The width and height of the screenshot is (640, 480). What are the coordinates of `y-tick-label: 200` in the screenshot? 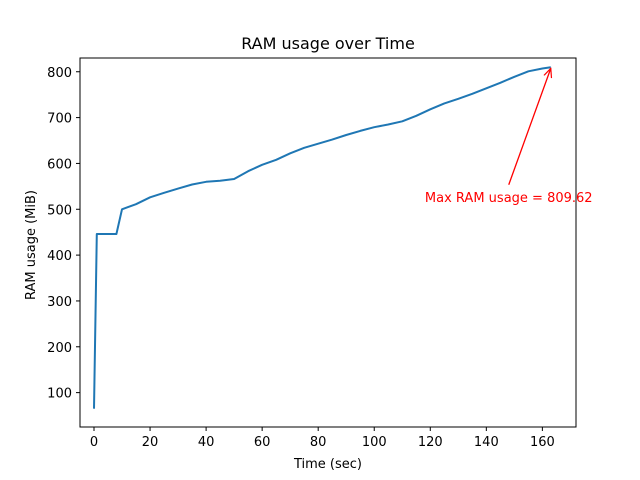 It's located at (59, 348).